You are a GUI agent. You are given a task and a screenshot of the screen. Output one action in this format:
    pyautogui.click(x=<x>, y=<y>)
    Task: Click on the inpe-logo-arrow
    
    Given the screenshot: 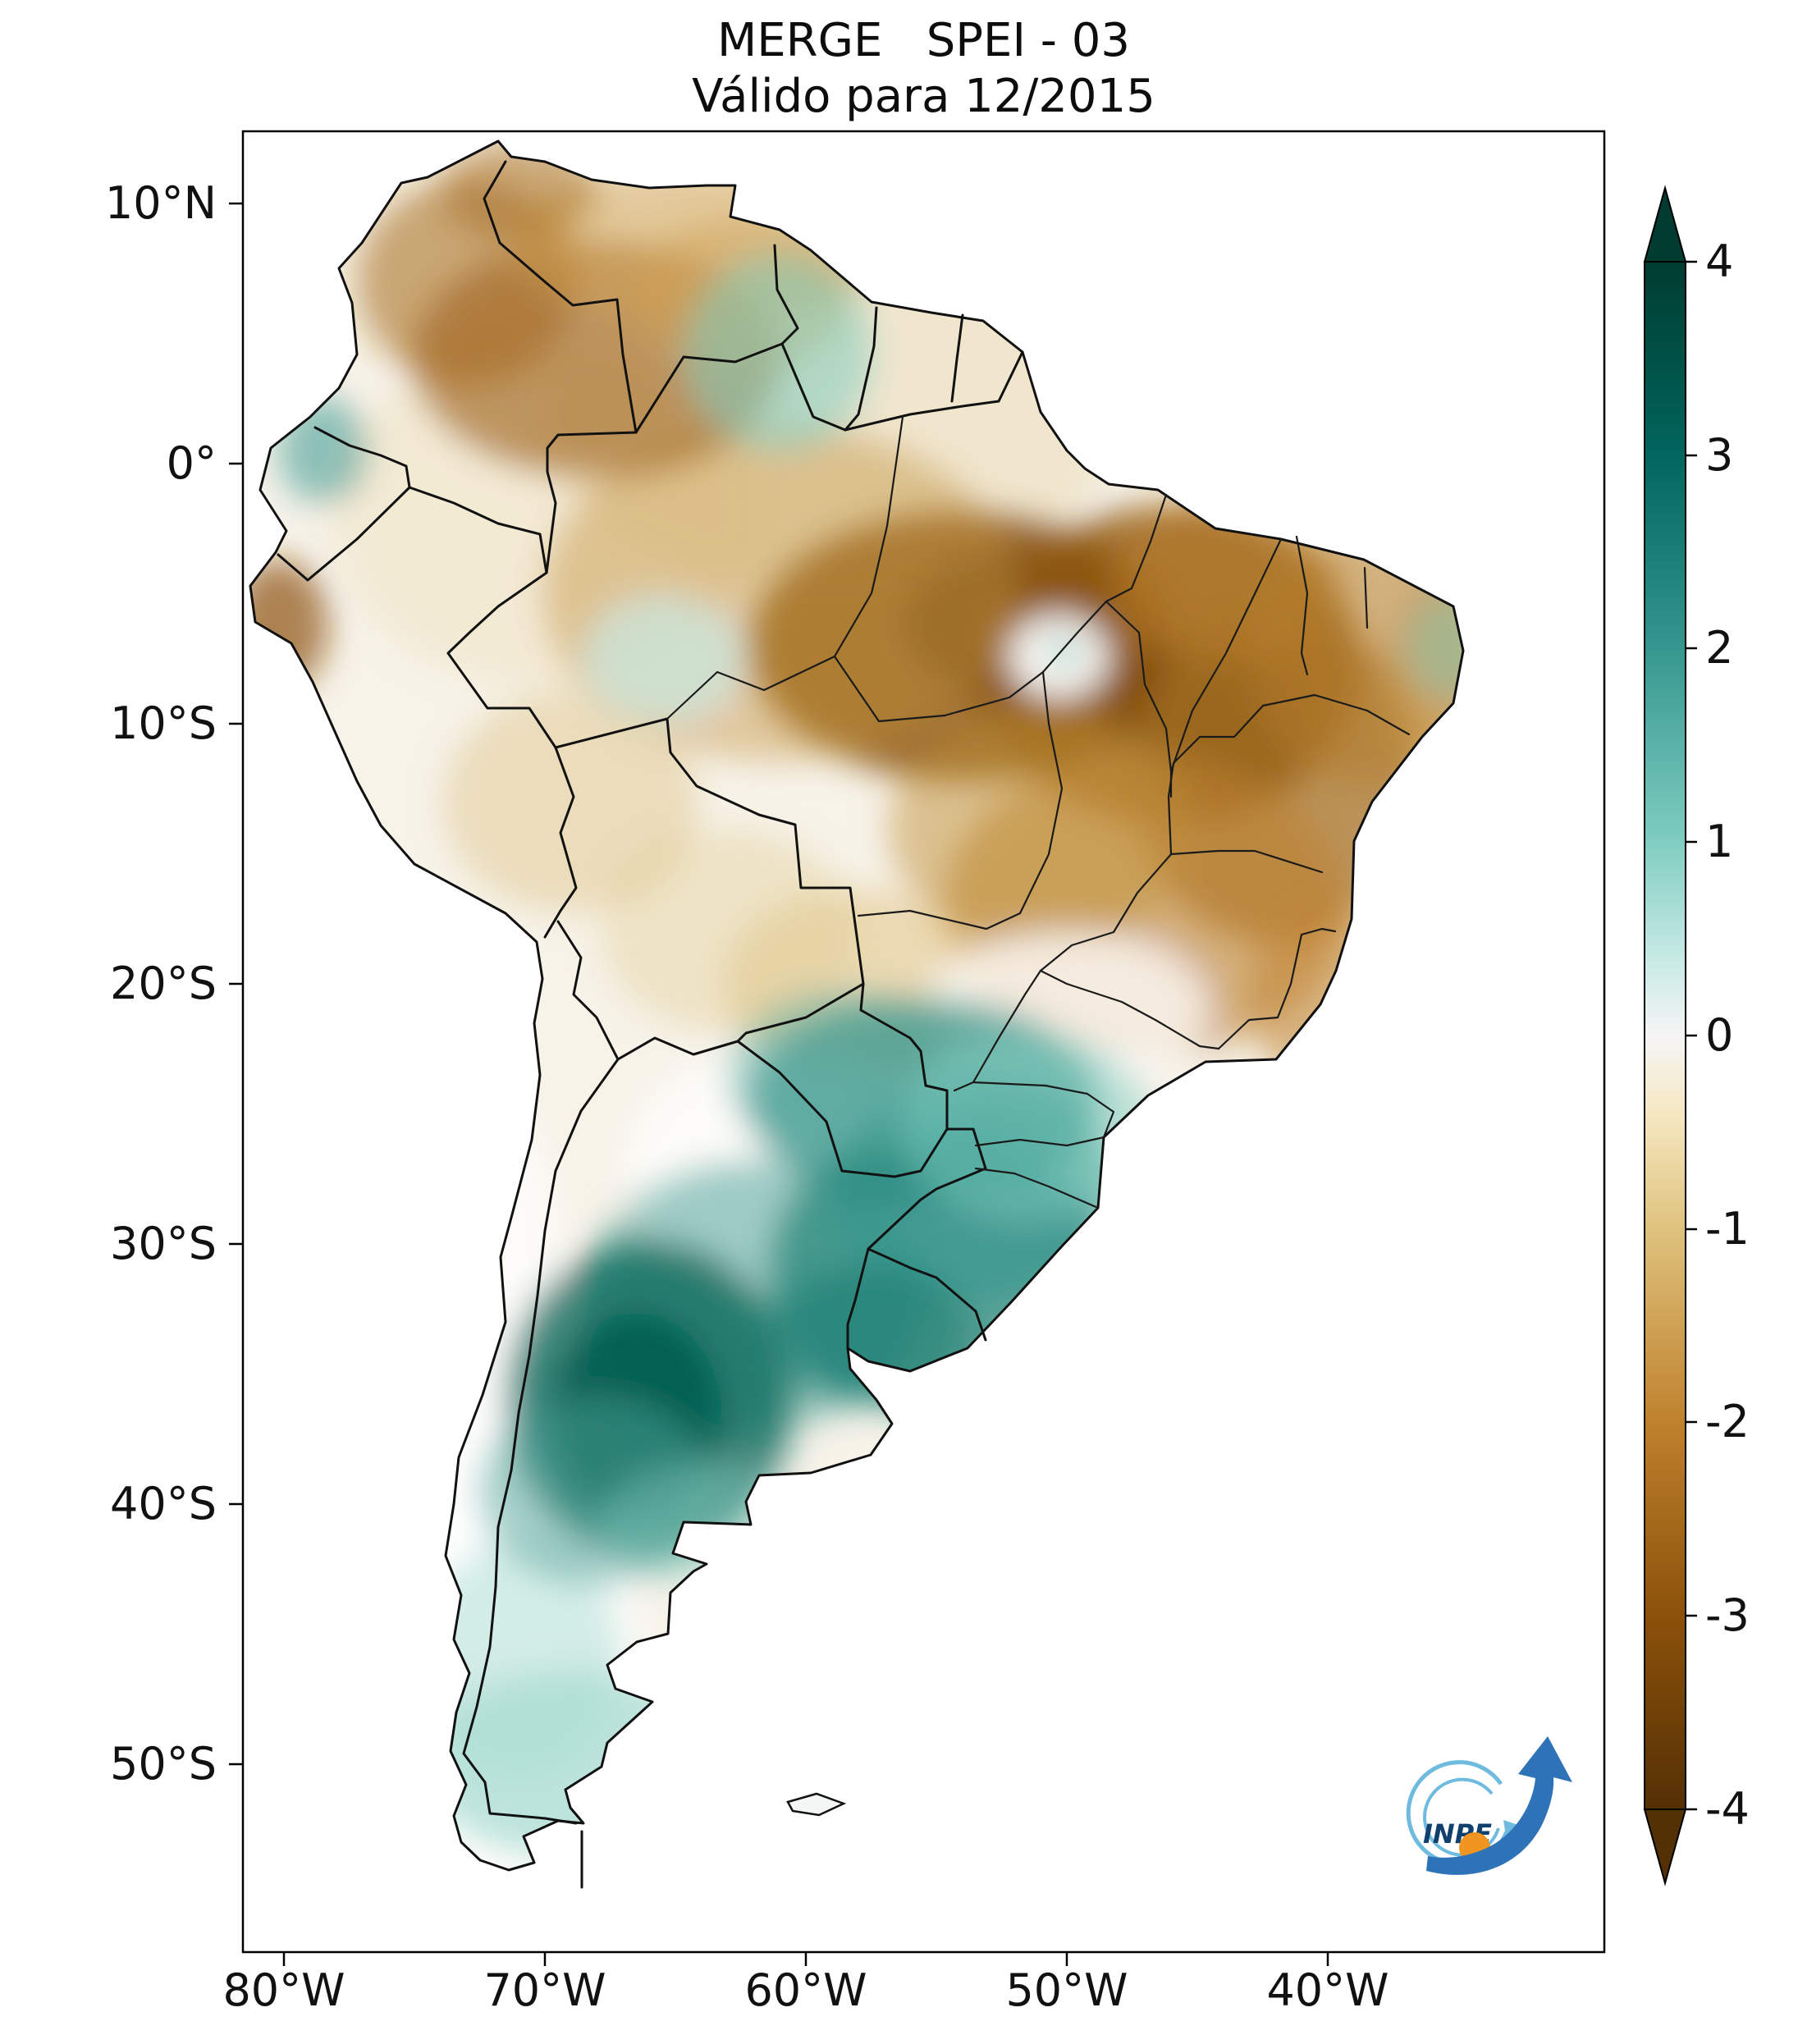 What is the action you would take?
    pyautogui.click(x=1499, y=1805)
    